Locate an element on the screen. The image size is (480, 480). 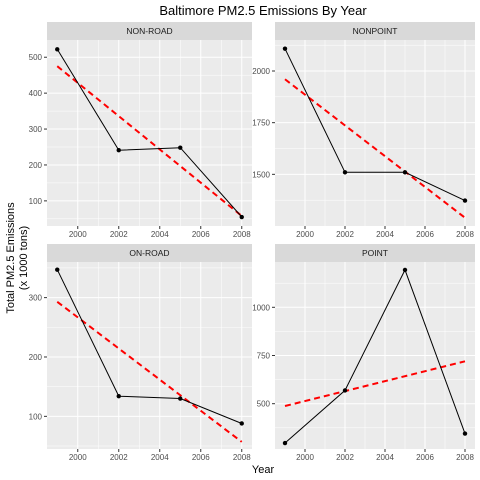
strip-label: NONPOINT is located at coordinates (375, 31).